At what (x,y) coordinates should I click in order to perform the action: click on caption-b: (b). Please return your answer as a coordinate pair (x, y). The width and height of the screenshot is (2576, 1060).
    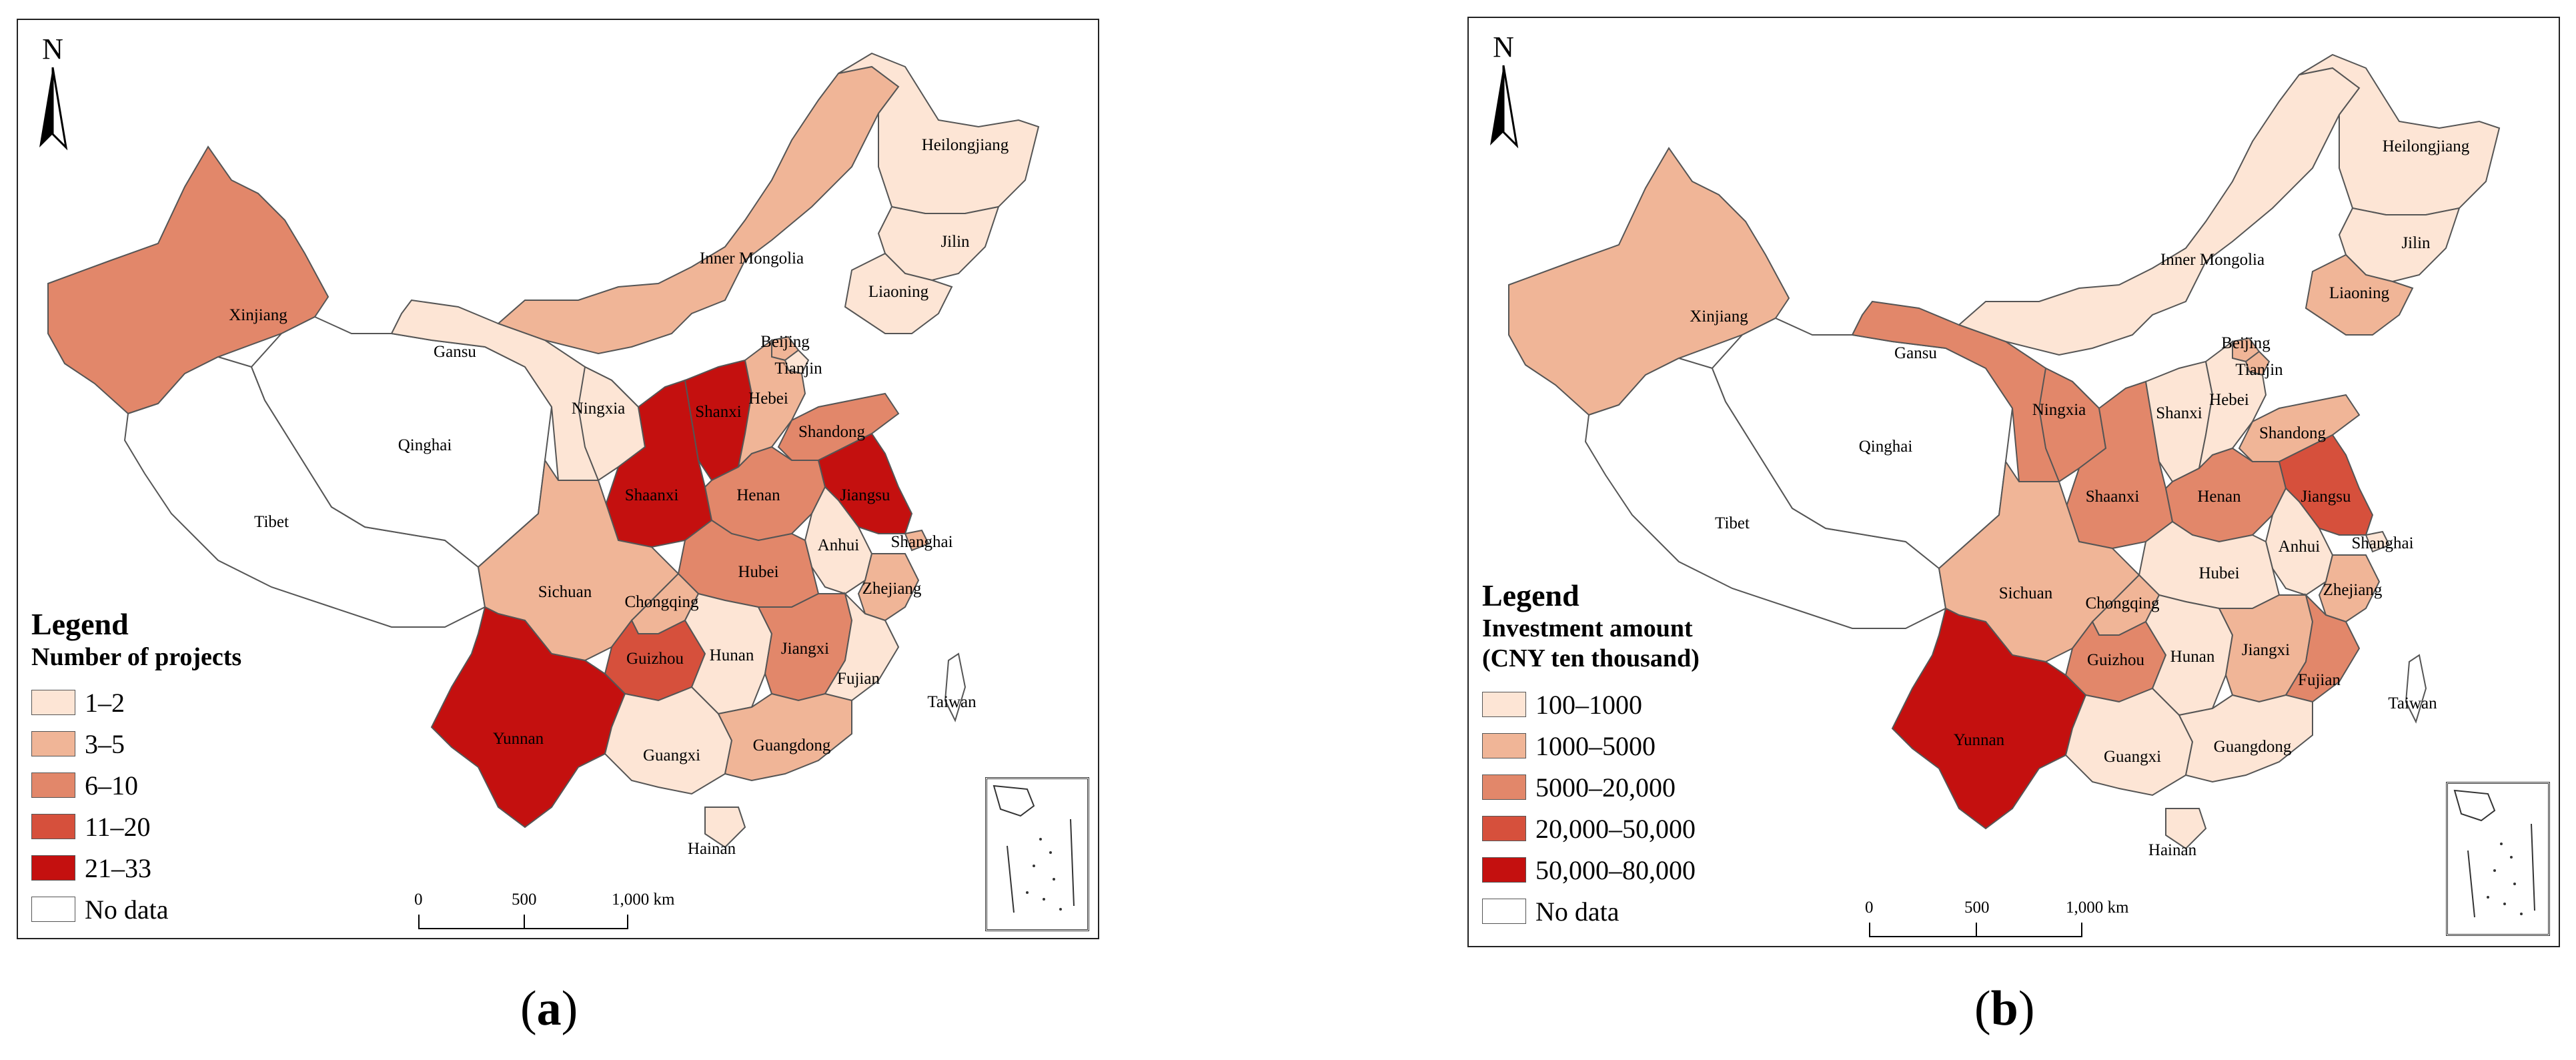
    Looking at the image, I should click on (2005, 1008).